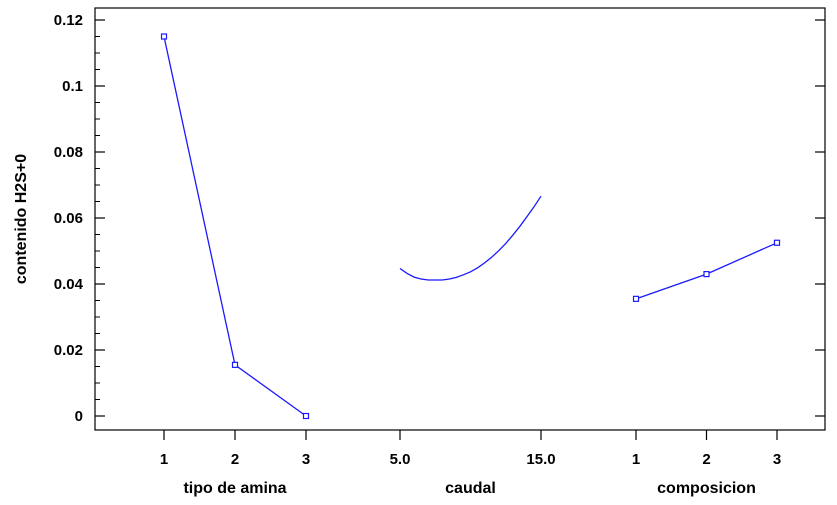  I want to click on y-tick-label: 0.08, so click(68, 152).